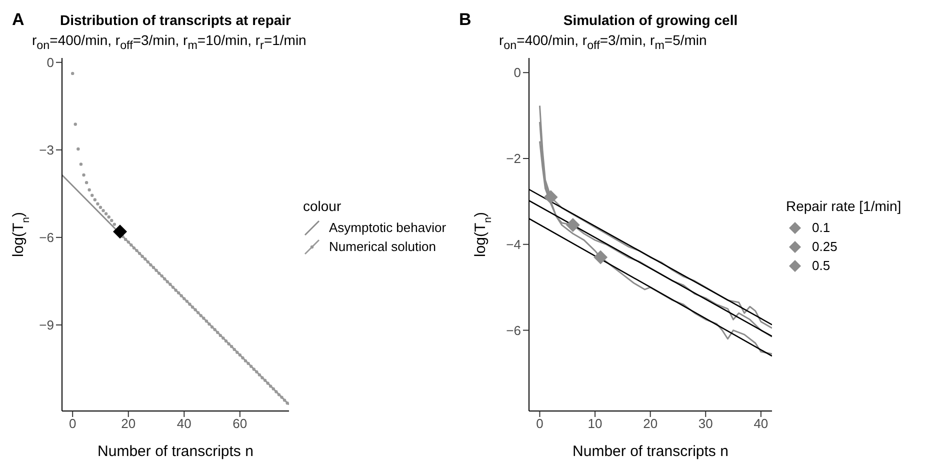  I want to click on legend-label: 0.5, so click(821, 265).